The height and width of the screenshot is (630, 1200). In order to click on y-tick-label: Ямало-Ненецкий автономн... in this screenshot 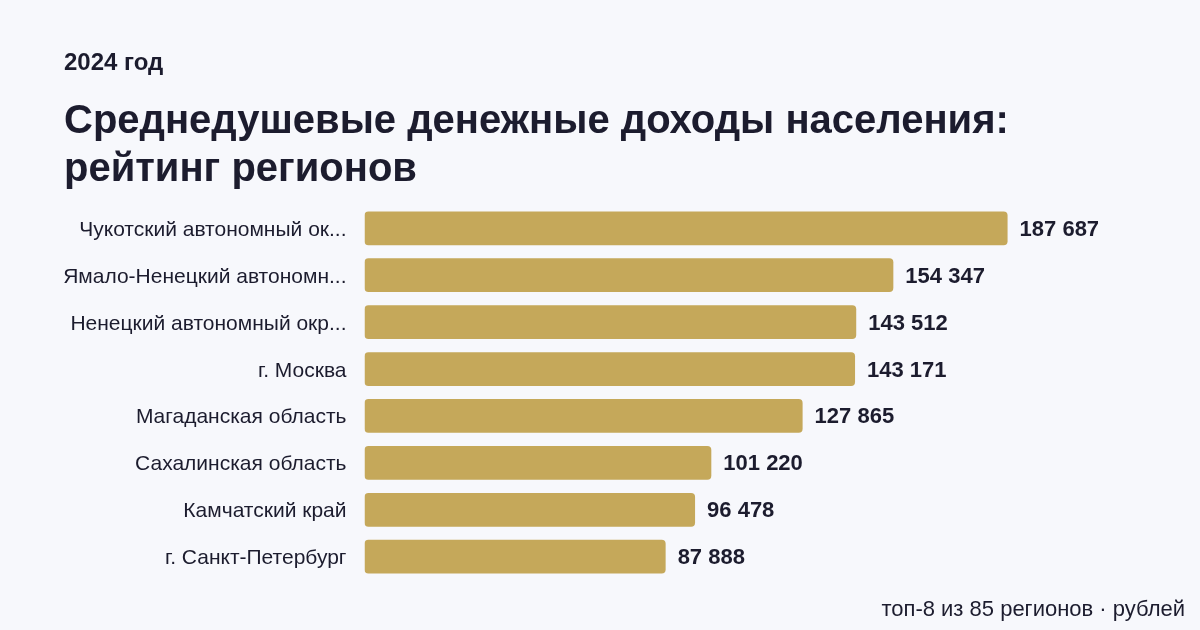, I will do `click(205, 275)`.